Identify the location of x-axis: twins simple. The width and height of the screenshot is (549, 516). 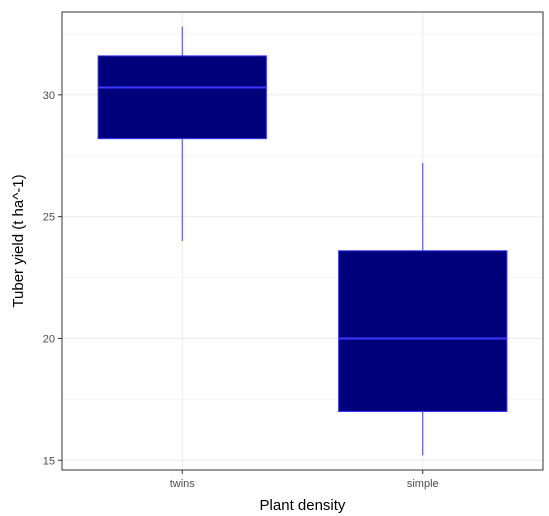
(304, 480).